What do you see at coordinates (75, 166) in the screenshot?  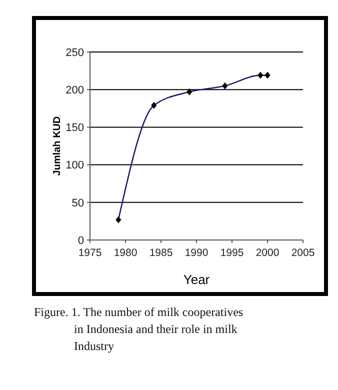 I see `y-tick-label: 100` at bounding box center [75, 166].